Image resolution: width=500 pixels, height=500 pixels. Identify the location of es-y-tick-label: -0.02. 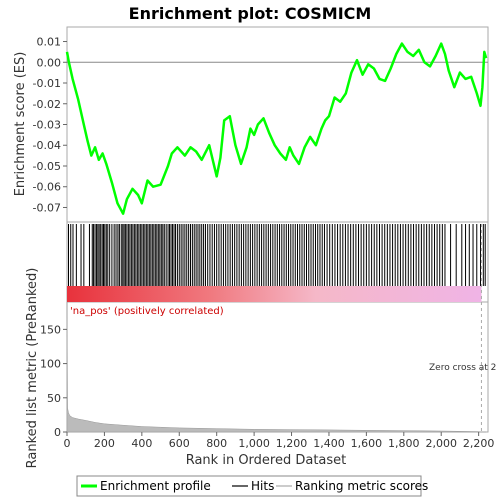
(47, 104).